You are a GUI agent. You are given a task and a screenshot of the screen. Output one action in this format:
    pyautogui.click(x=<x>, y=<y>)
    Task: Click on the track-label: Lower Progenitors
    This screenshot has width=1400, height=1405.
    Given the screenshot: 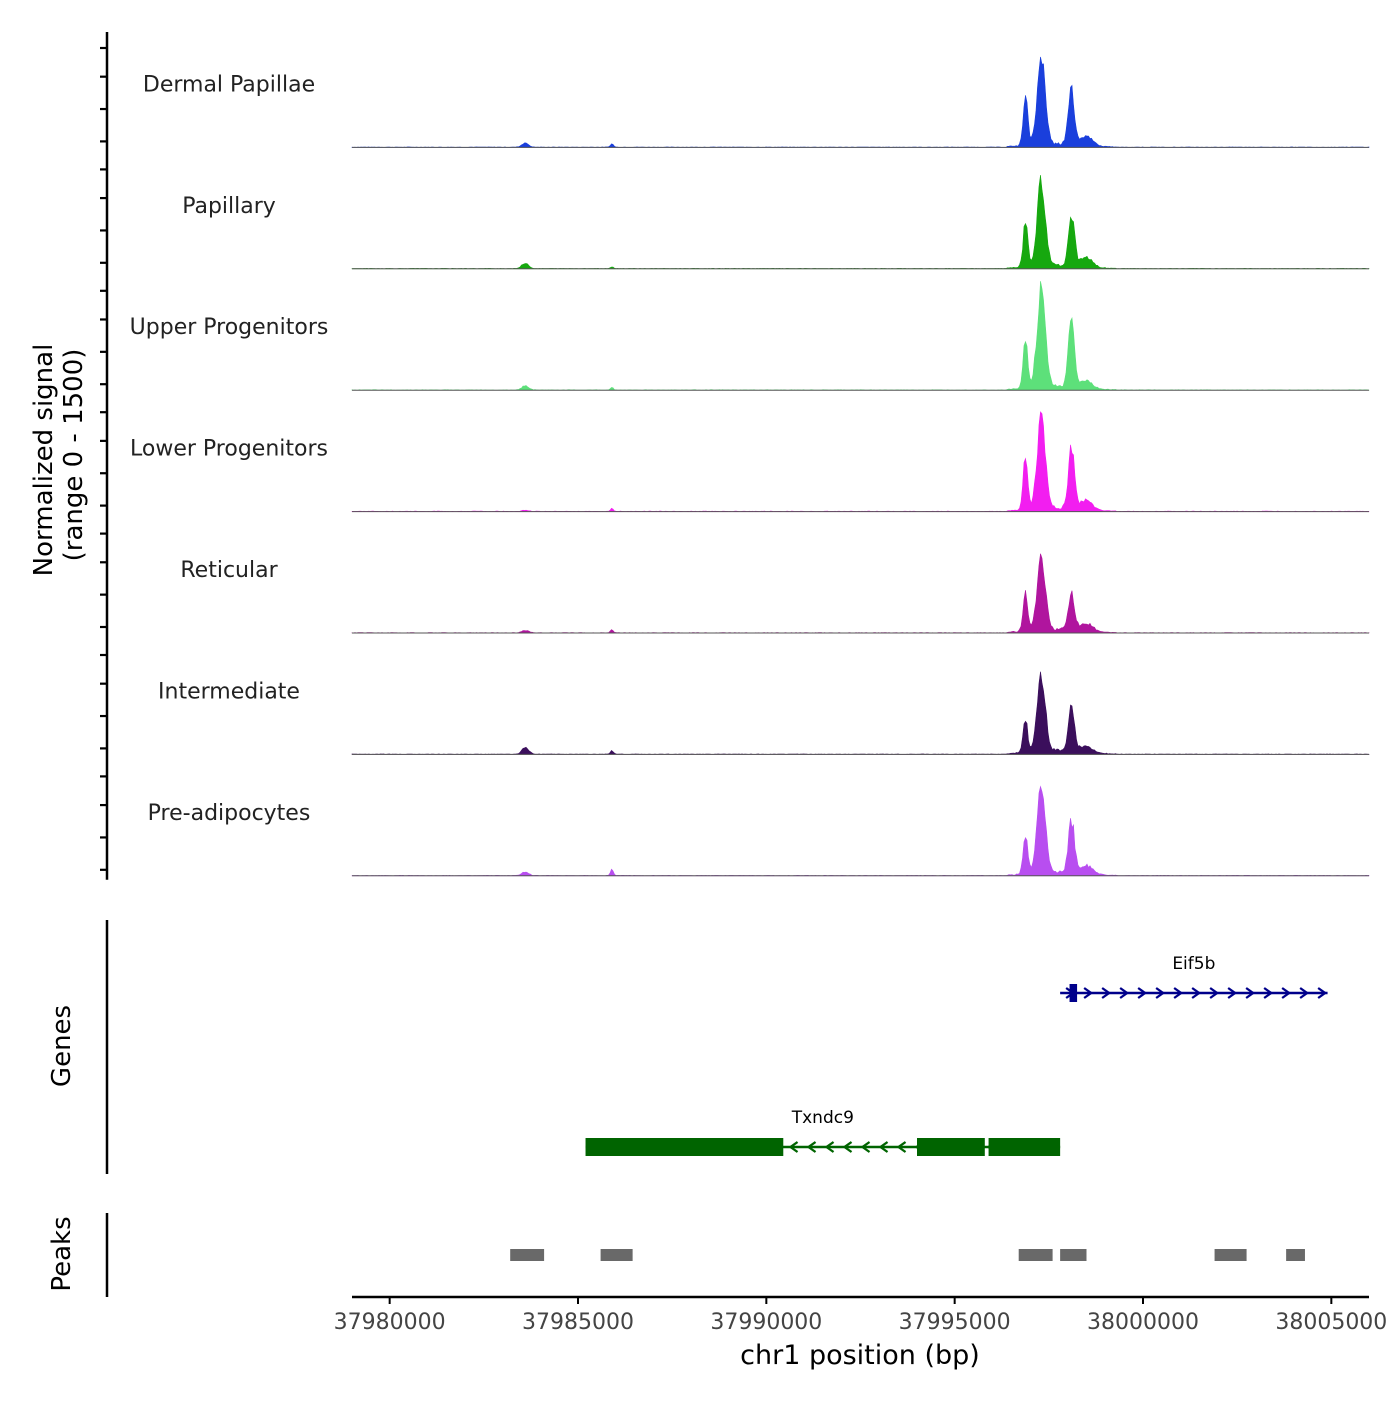 What is the action you would take?
    pyautogui.click(x=229, y=449)
    